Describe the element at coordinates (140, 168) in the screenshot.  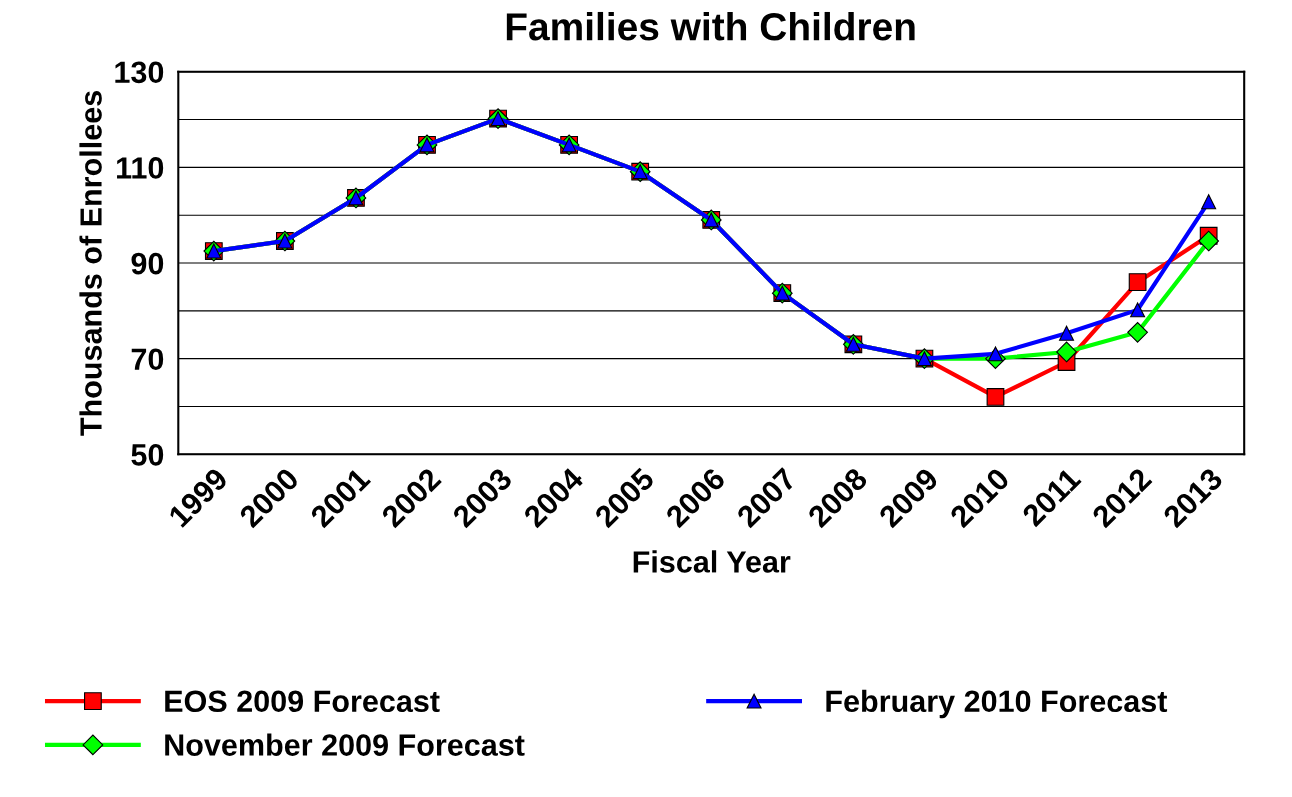
I see `y-tick-label: 110` at that location.